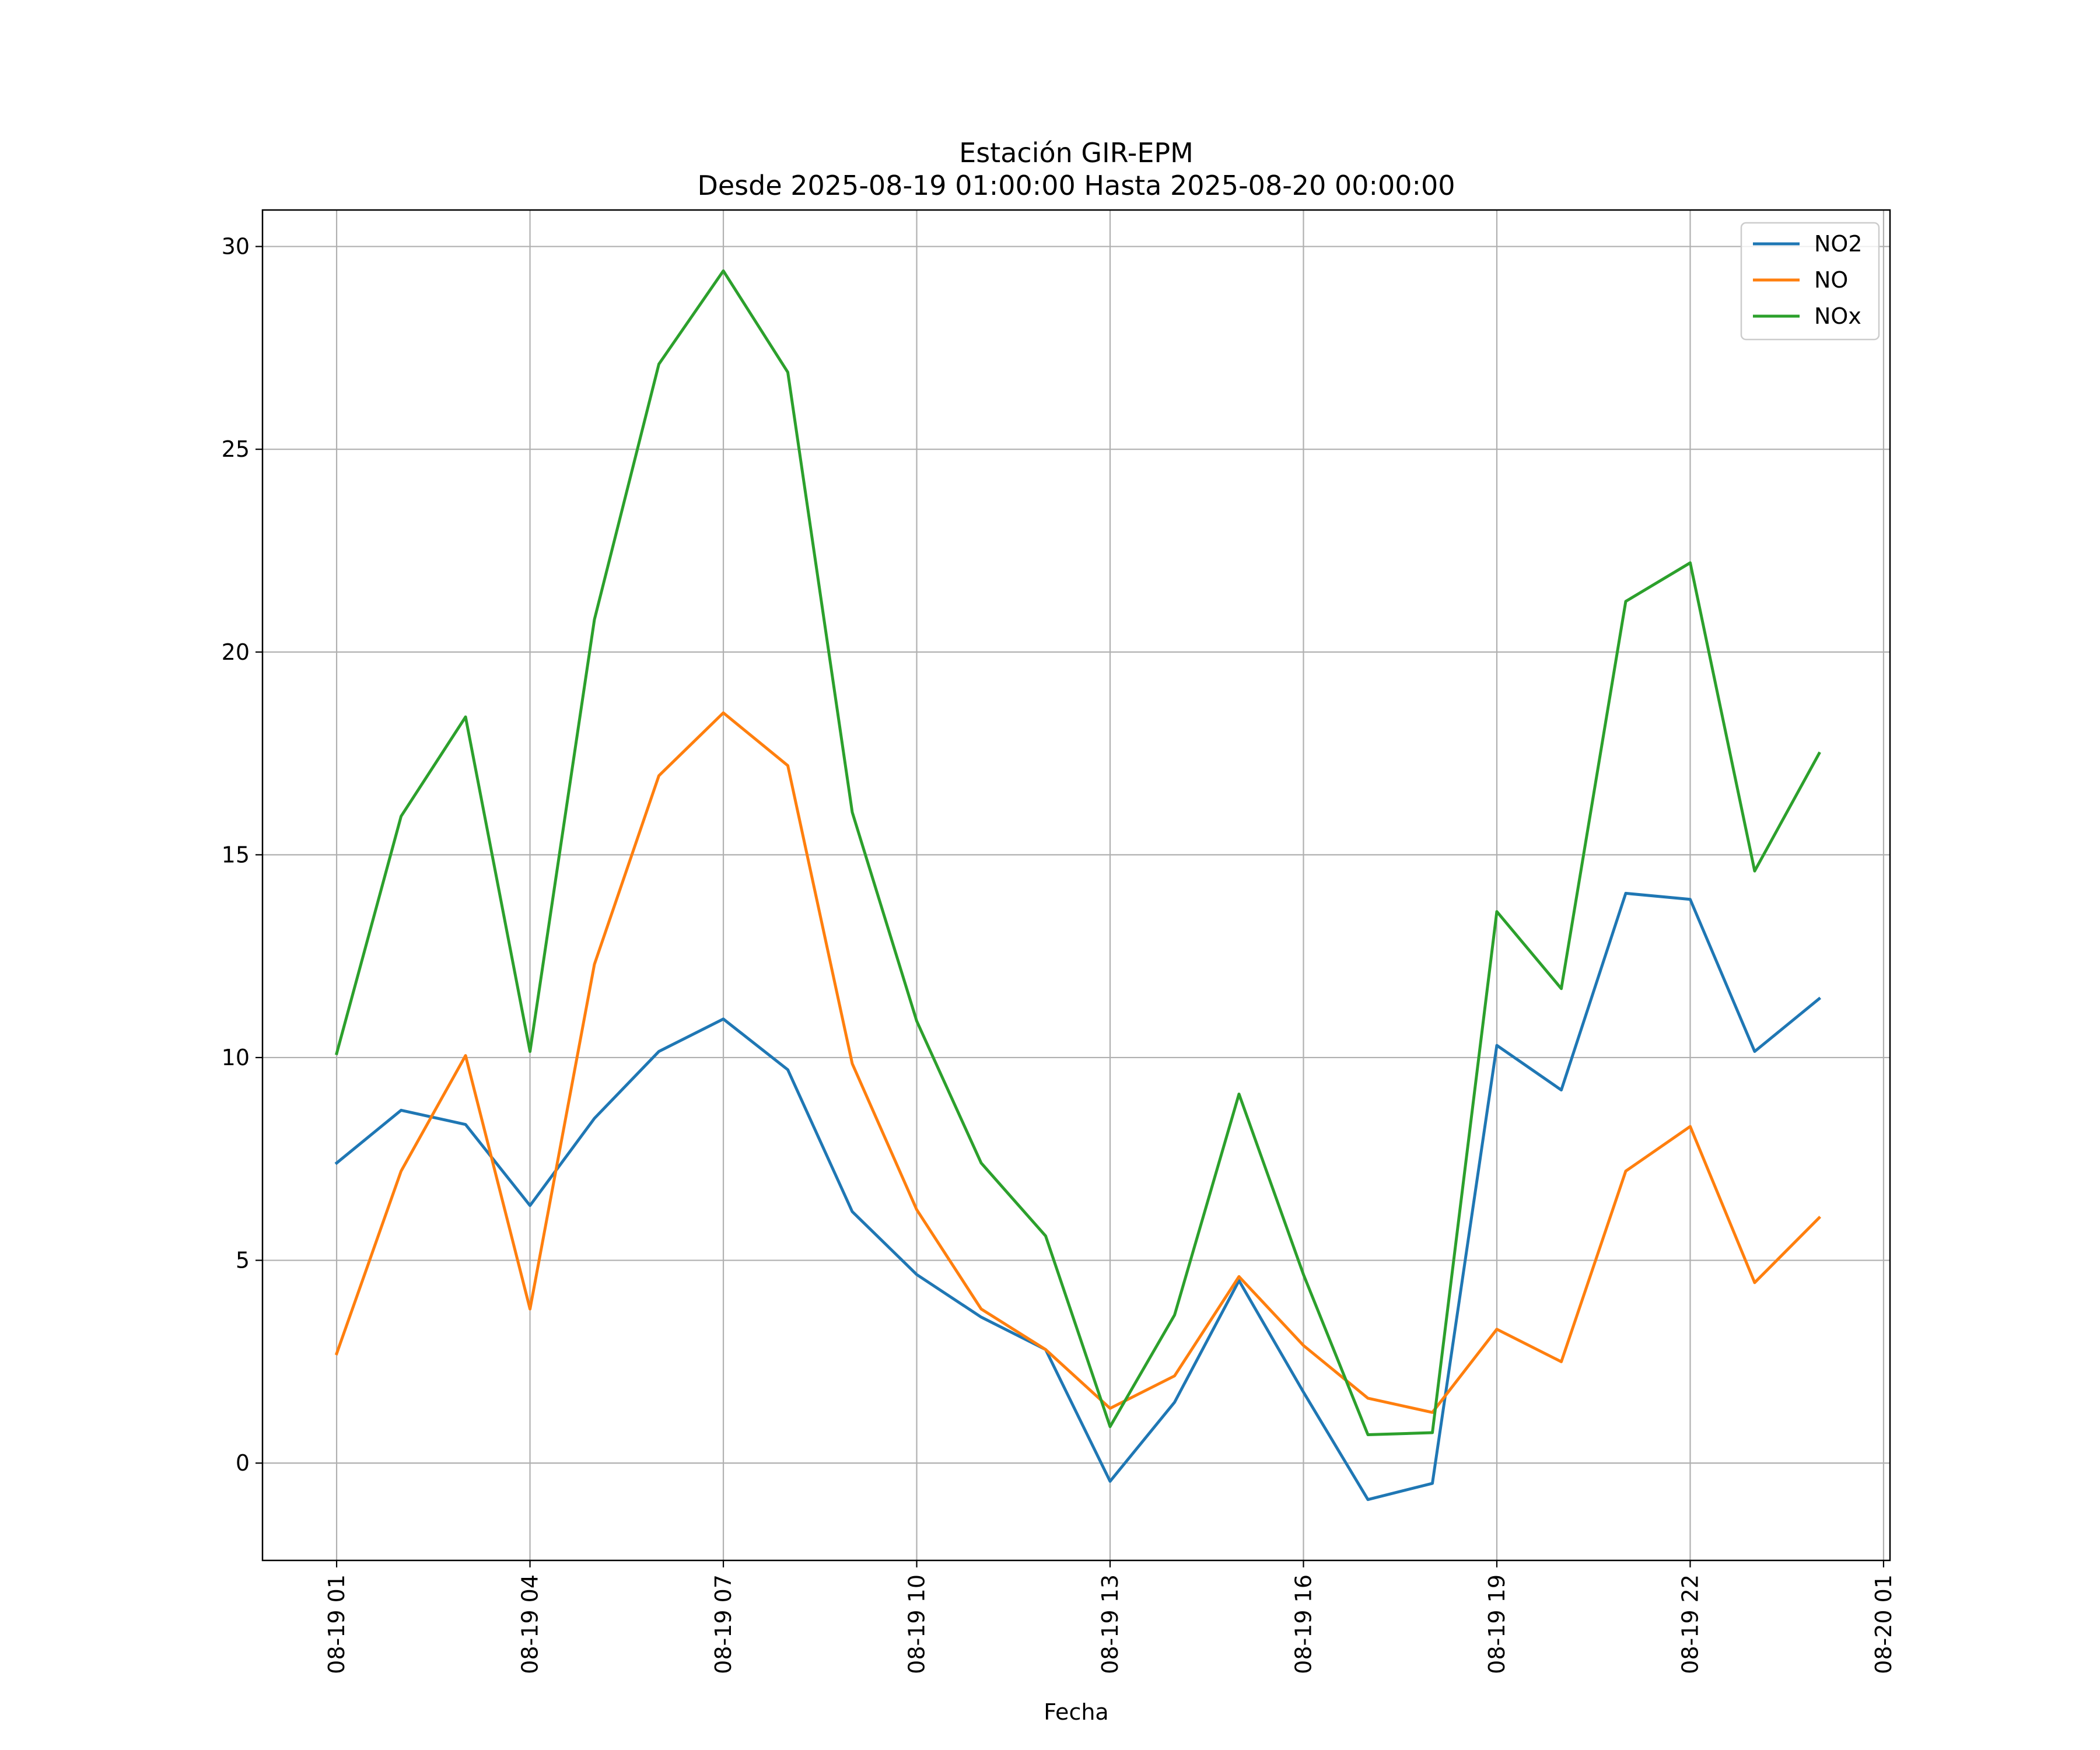 This screenshot has width=2100, height=1750. What do you see at coordinates (1883, 1624) in the screenshot?
I see `x-tick-label: 08-20 01` at bounding box center [1883, 1624].